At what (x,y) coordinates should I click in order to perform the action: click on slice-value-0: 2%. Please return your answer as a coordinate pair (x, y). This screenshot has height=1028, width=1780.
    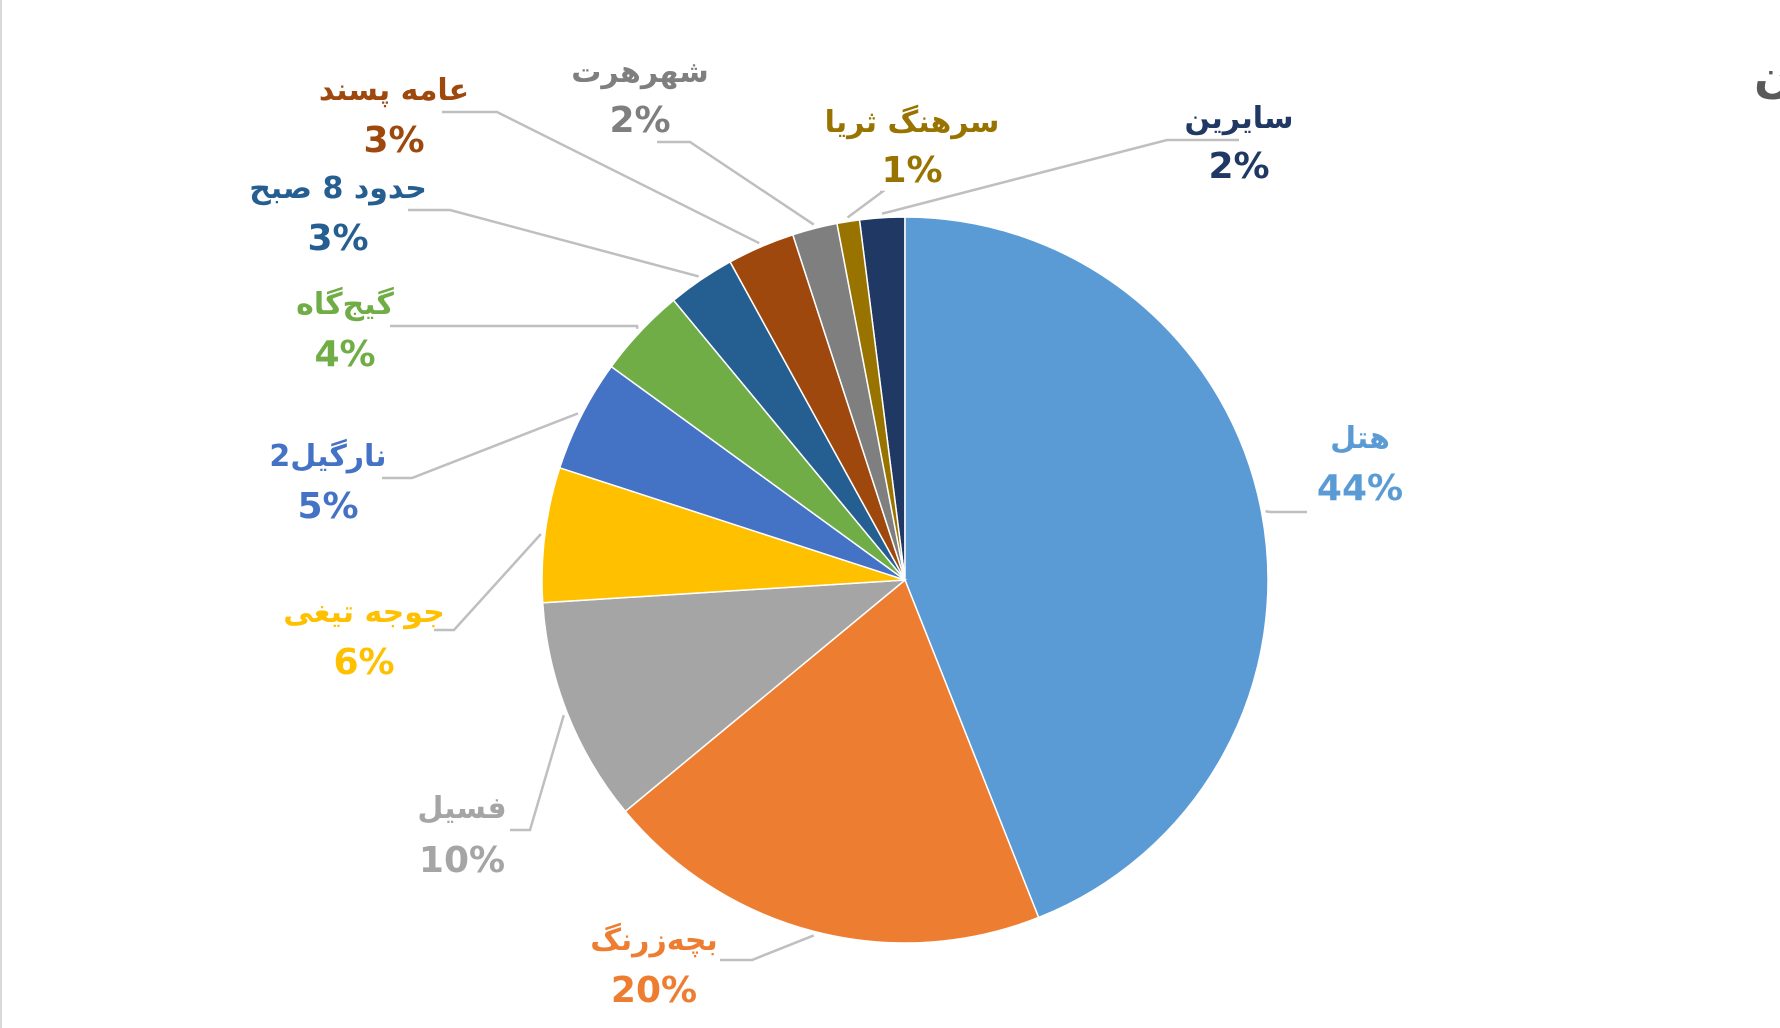
    Looking at the image, I should click on (1238, 166).